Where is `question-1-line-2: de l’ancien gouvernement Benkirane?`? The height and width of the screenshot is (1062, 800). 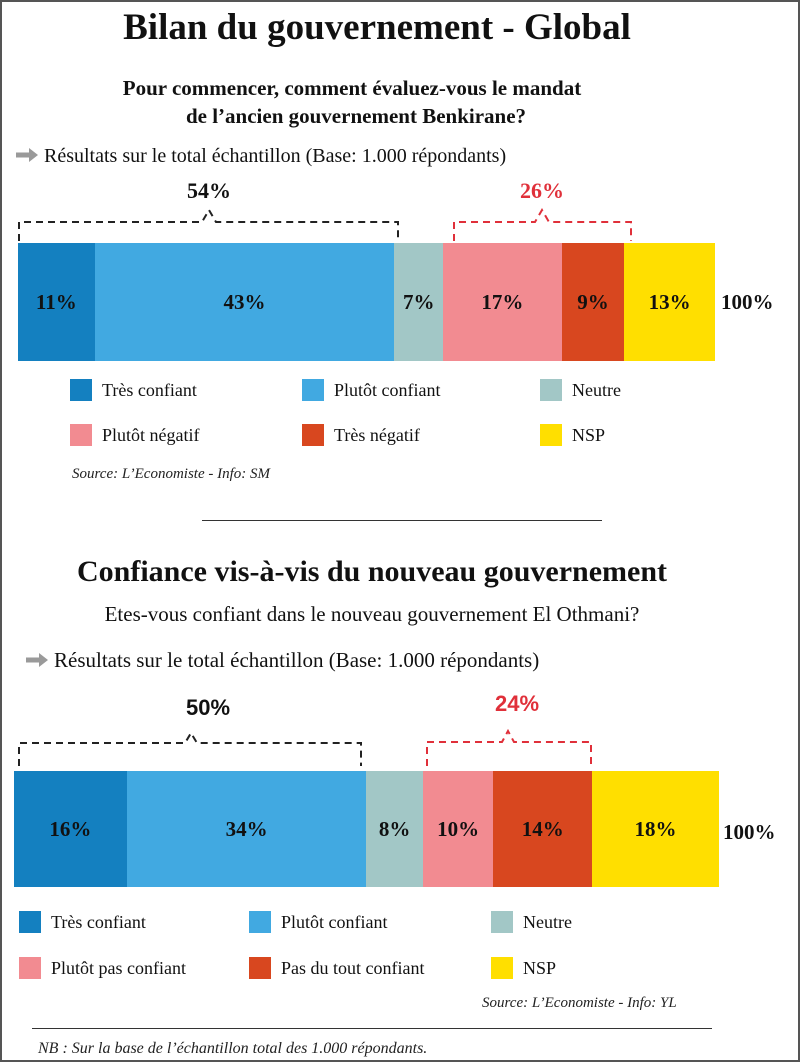 question-1-line-2: de l’ancien gouvernement Benkirane? is located at coordinates (356, 116).